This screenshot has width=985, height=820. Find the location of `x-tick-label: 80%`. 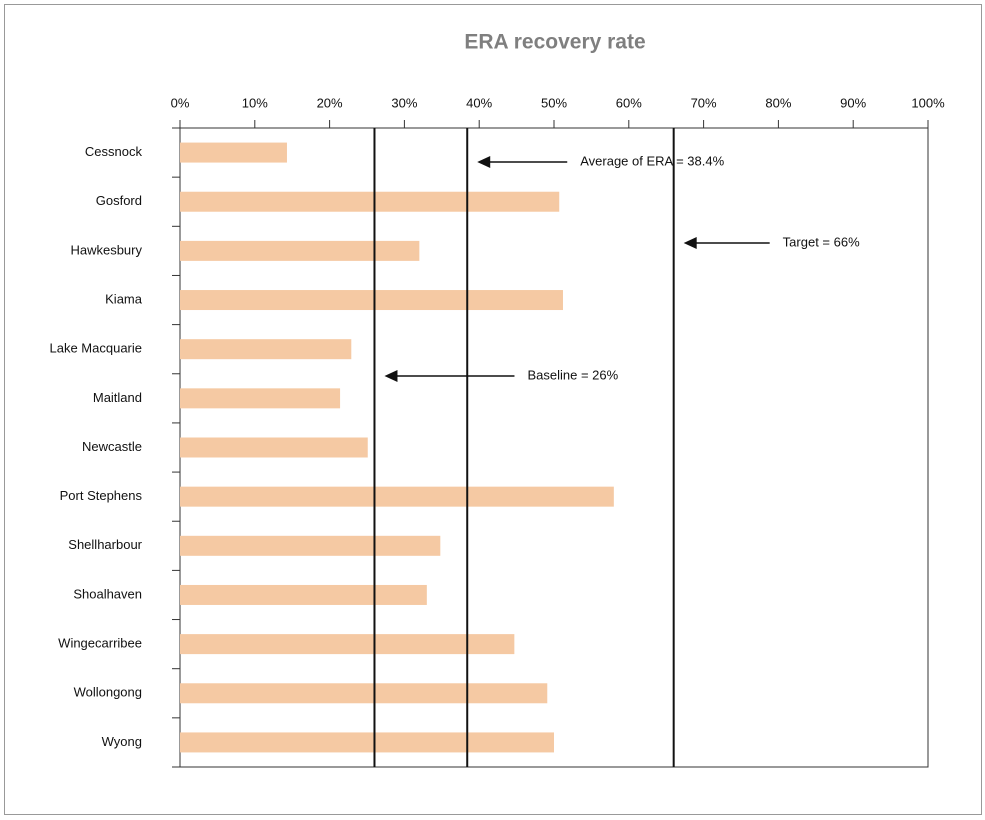

x-tick-label: 80% is located at coordinates (778, 102).